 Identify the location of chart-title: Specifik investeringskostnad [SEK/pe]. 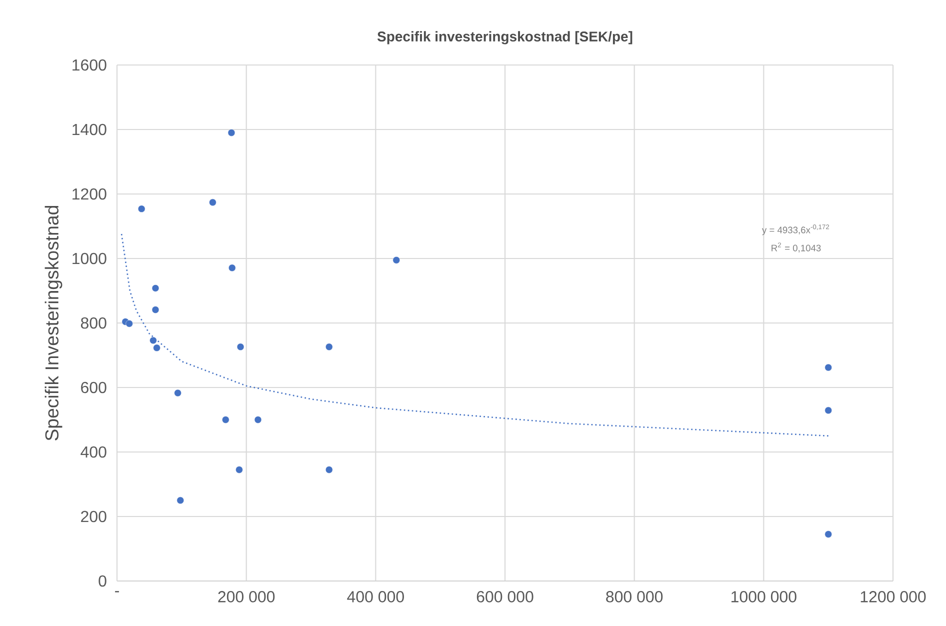
(504, 37).